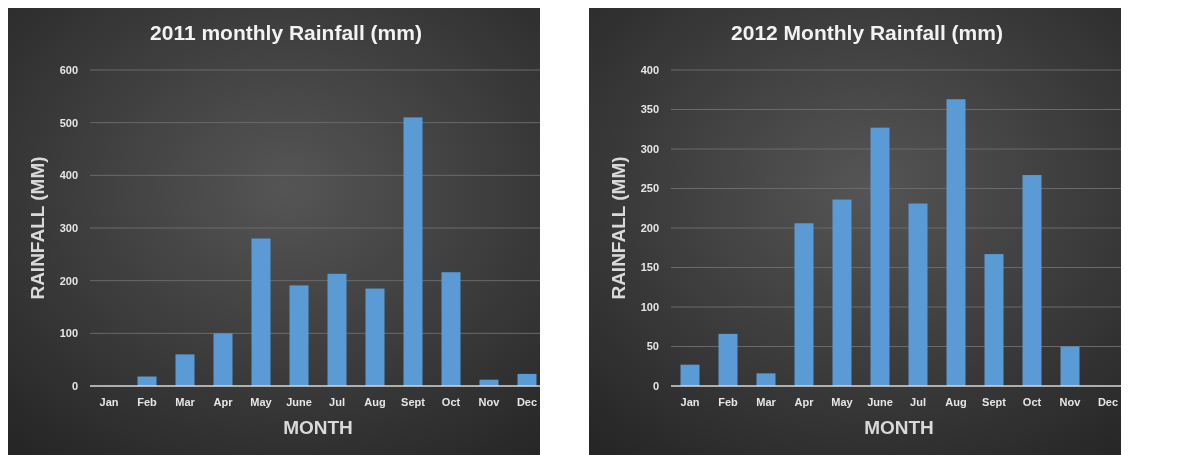  I want to click on chart-title: 2012 Monthly Rainfall (mm), so click(867, 32).